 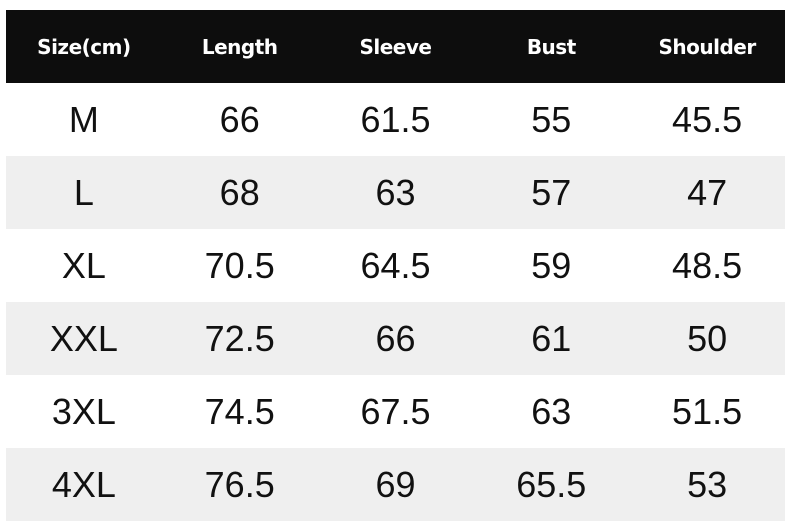 What do you see at coordinates (707, 46) in the screenshot?
I see `header-cell: Shoulder` at bounding box center [707, 46].